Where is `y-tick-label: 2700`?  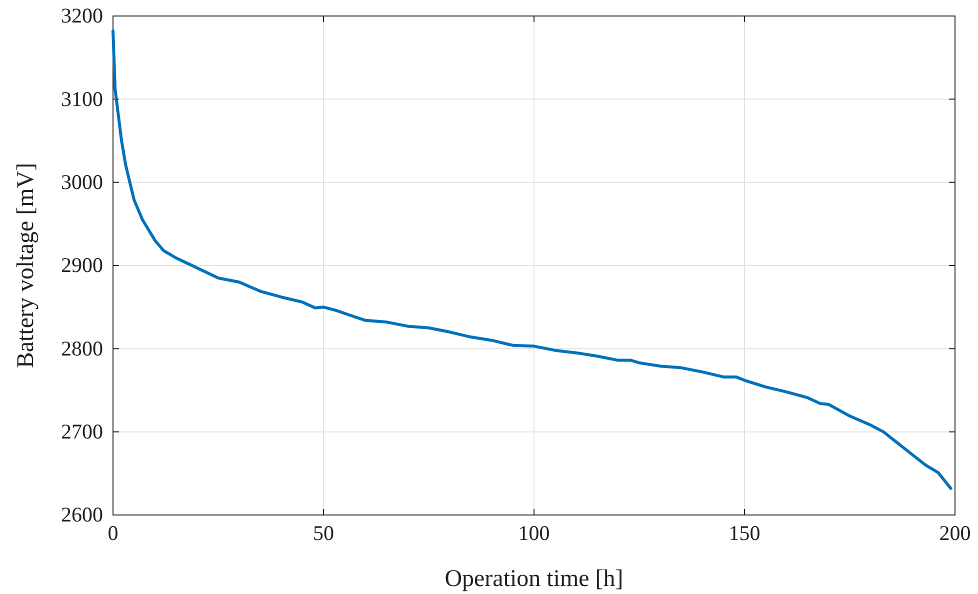
y-tick-label: 2700 is located at coordinates (82, 432).